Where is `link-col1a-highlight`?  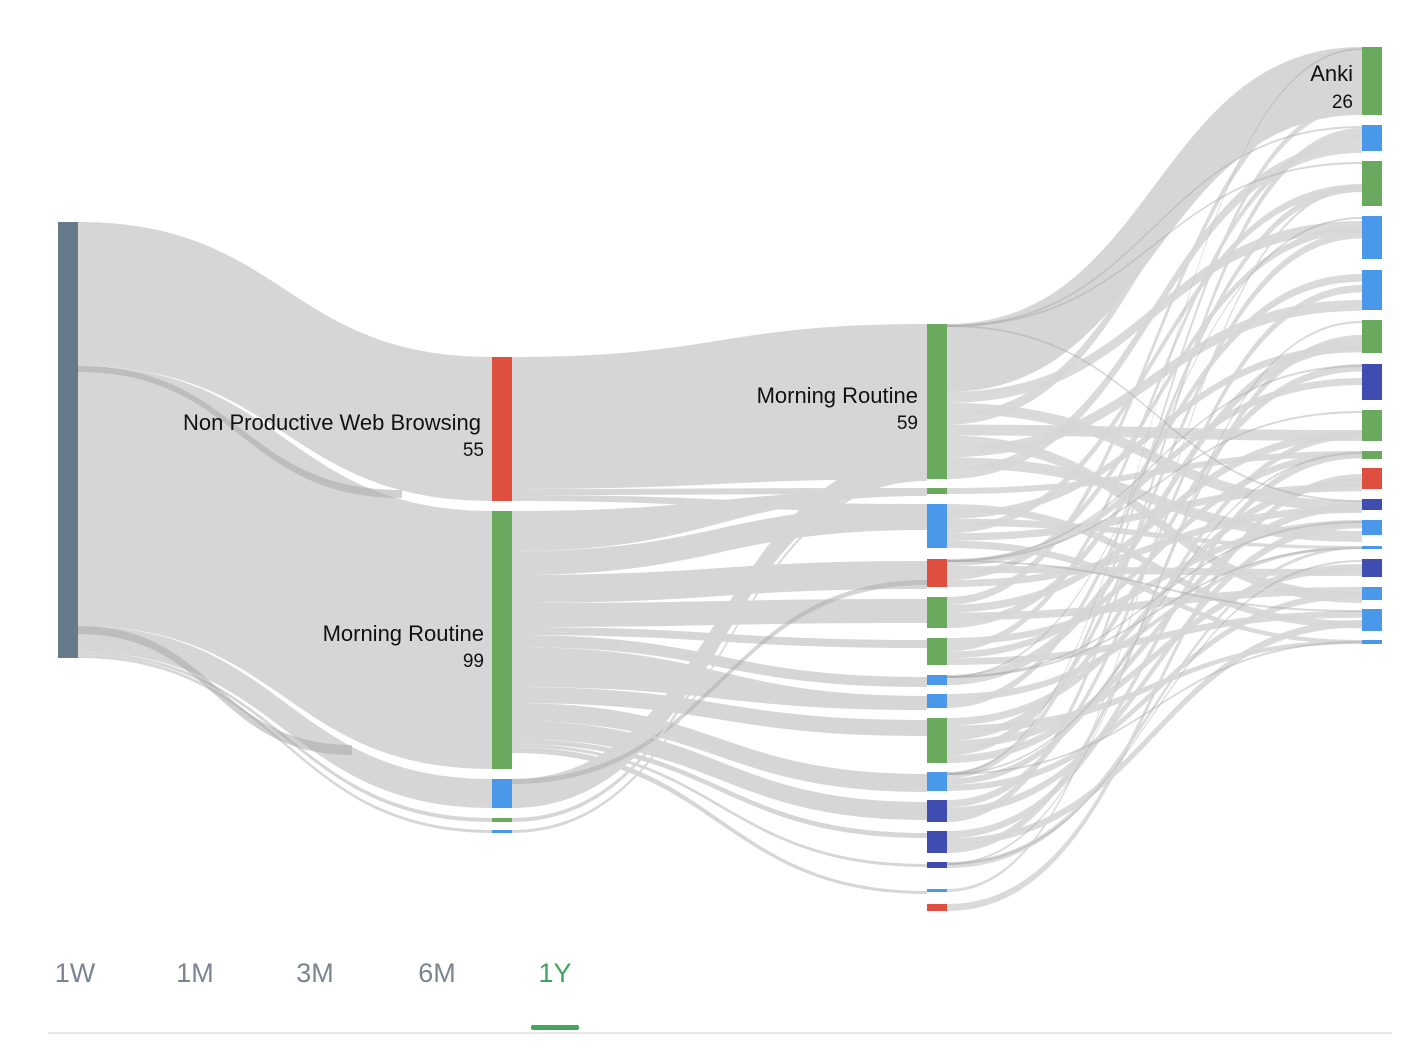 link-col1a-highlight is located at coordinates (719, 682).